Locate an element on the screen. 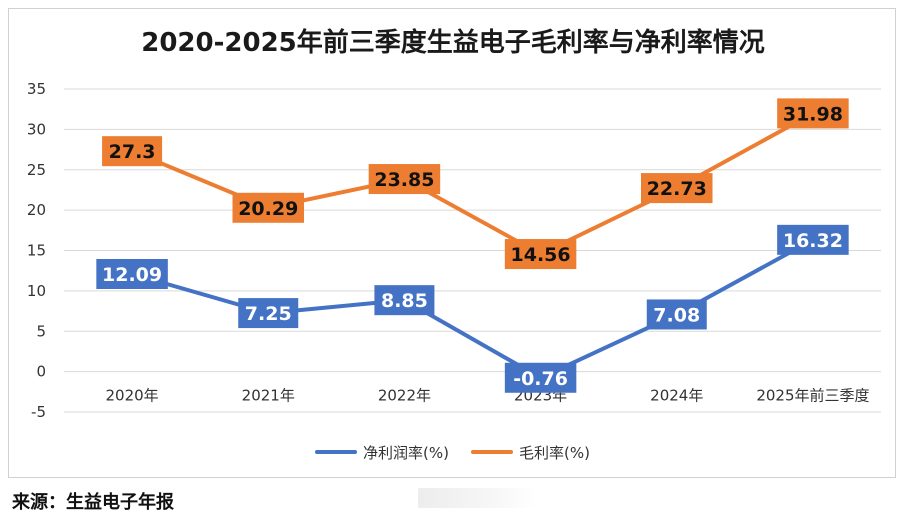  y-tick-label: 30 is located at coordinates (36, 129).